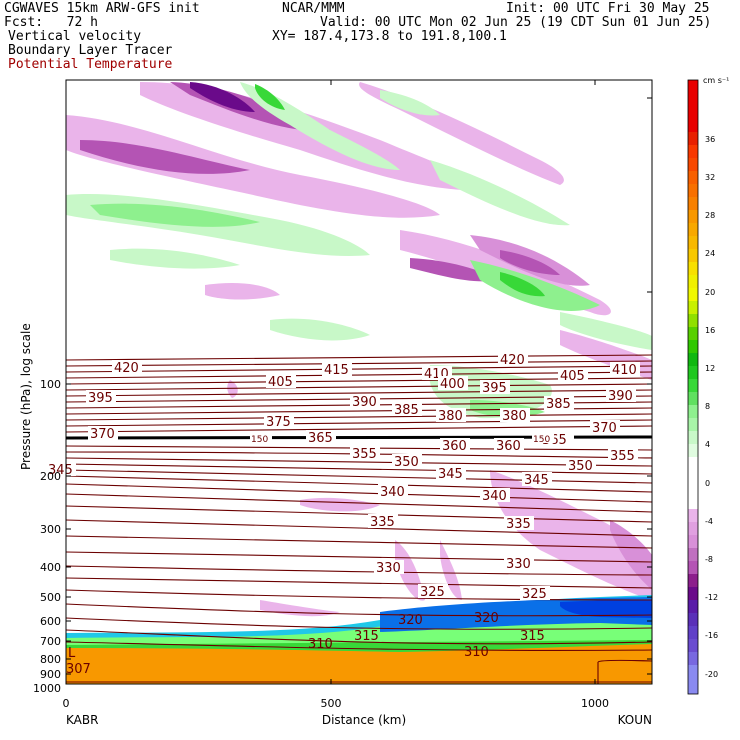 The width and height of the screenshot is (740, 740). What do you see at coordinates (450, 474) in the screenshot?
I see `theta-label-345b: 345` at bounding box center [450, 474].